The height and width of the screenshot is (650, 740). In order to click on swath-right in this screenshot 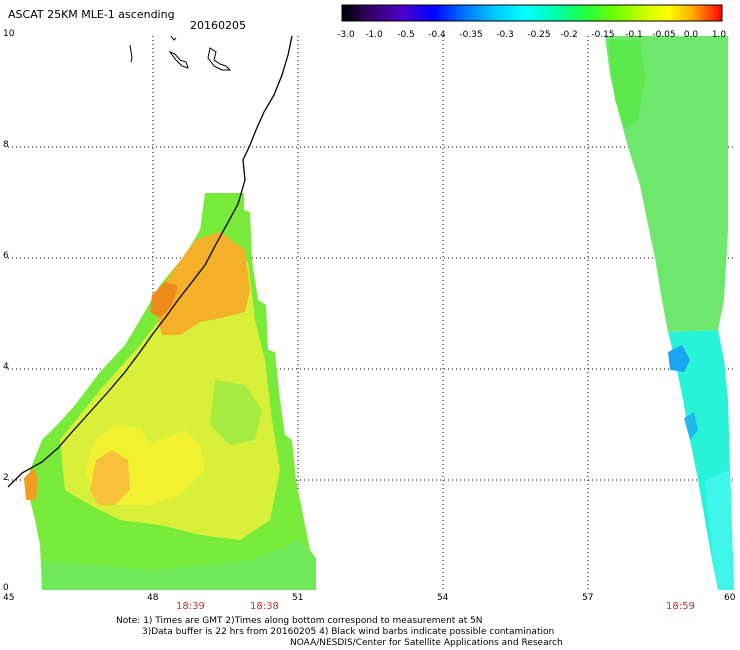, I will do `click(669, 313)`.